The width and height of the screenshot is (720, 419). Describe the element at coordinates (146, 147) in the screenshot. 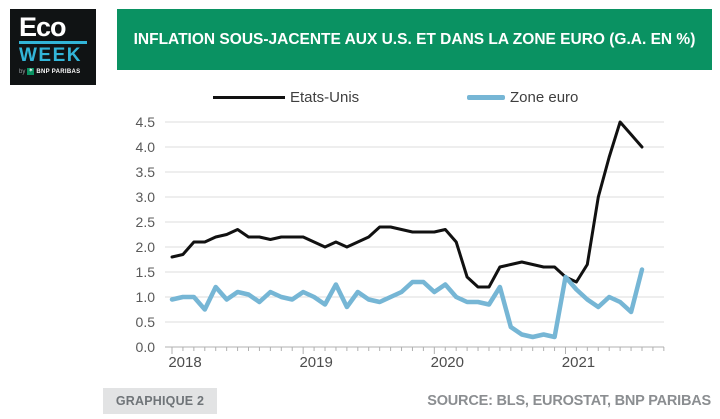

I see `y-axis-tick-label: 4.0` at that location.